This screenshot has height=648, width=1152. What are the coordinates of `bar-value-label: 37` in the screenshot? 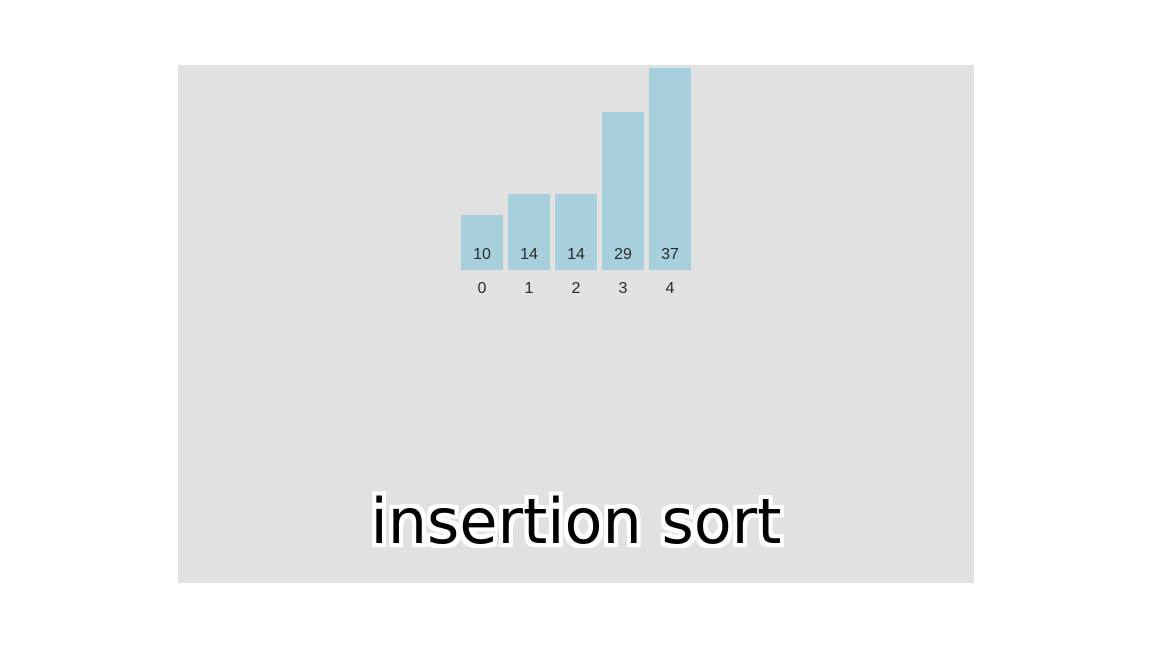 It's located at (670, 254).